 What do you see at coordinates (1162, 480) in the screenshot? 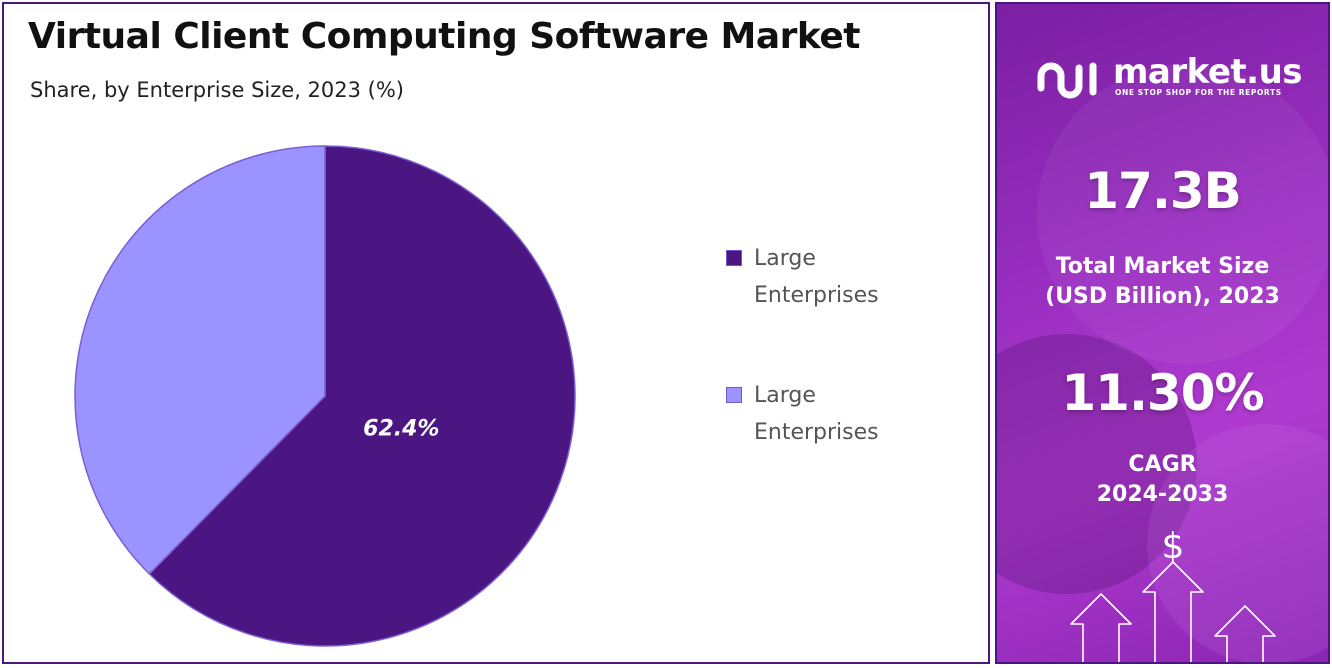
I see `cagr-label: CAGR 2024-2033` at bounding box center [1162, 480].